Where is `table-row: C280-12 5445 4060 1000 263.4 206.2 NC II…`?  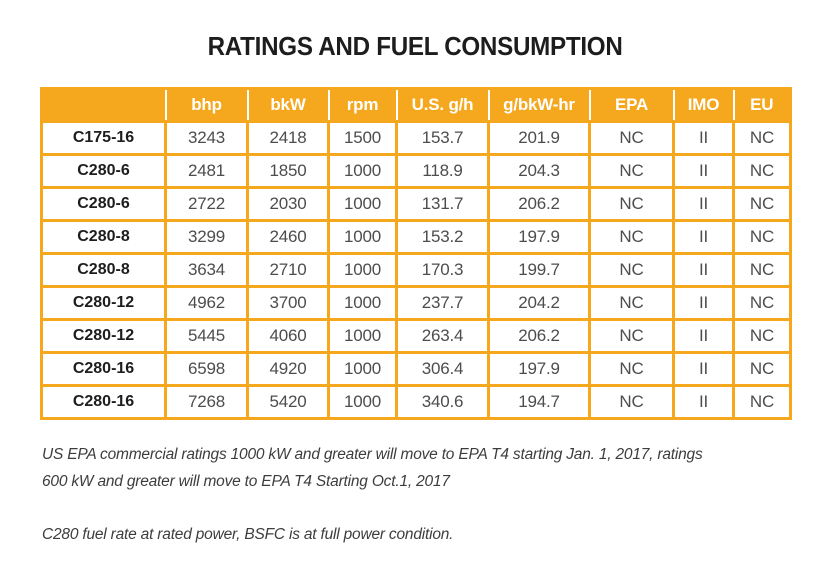 table-row: C280-12 5445 4060 1000 263.4 206.2 NC II… is located at coordinates (416, 336).